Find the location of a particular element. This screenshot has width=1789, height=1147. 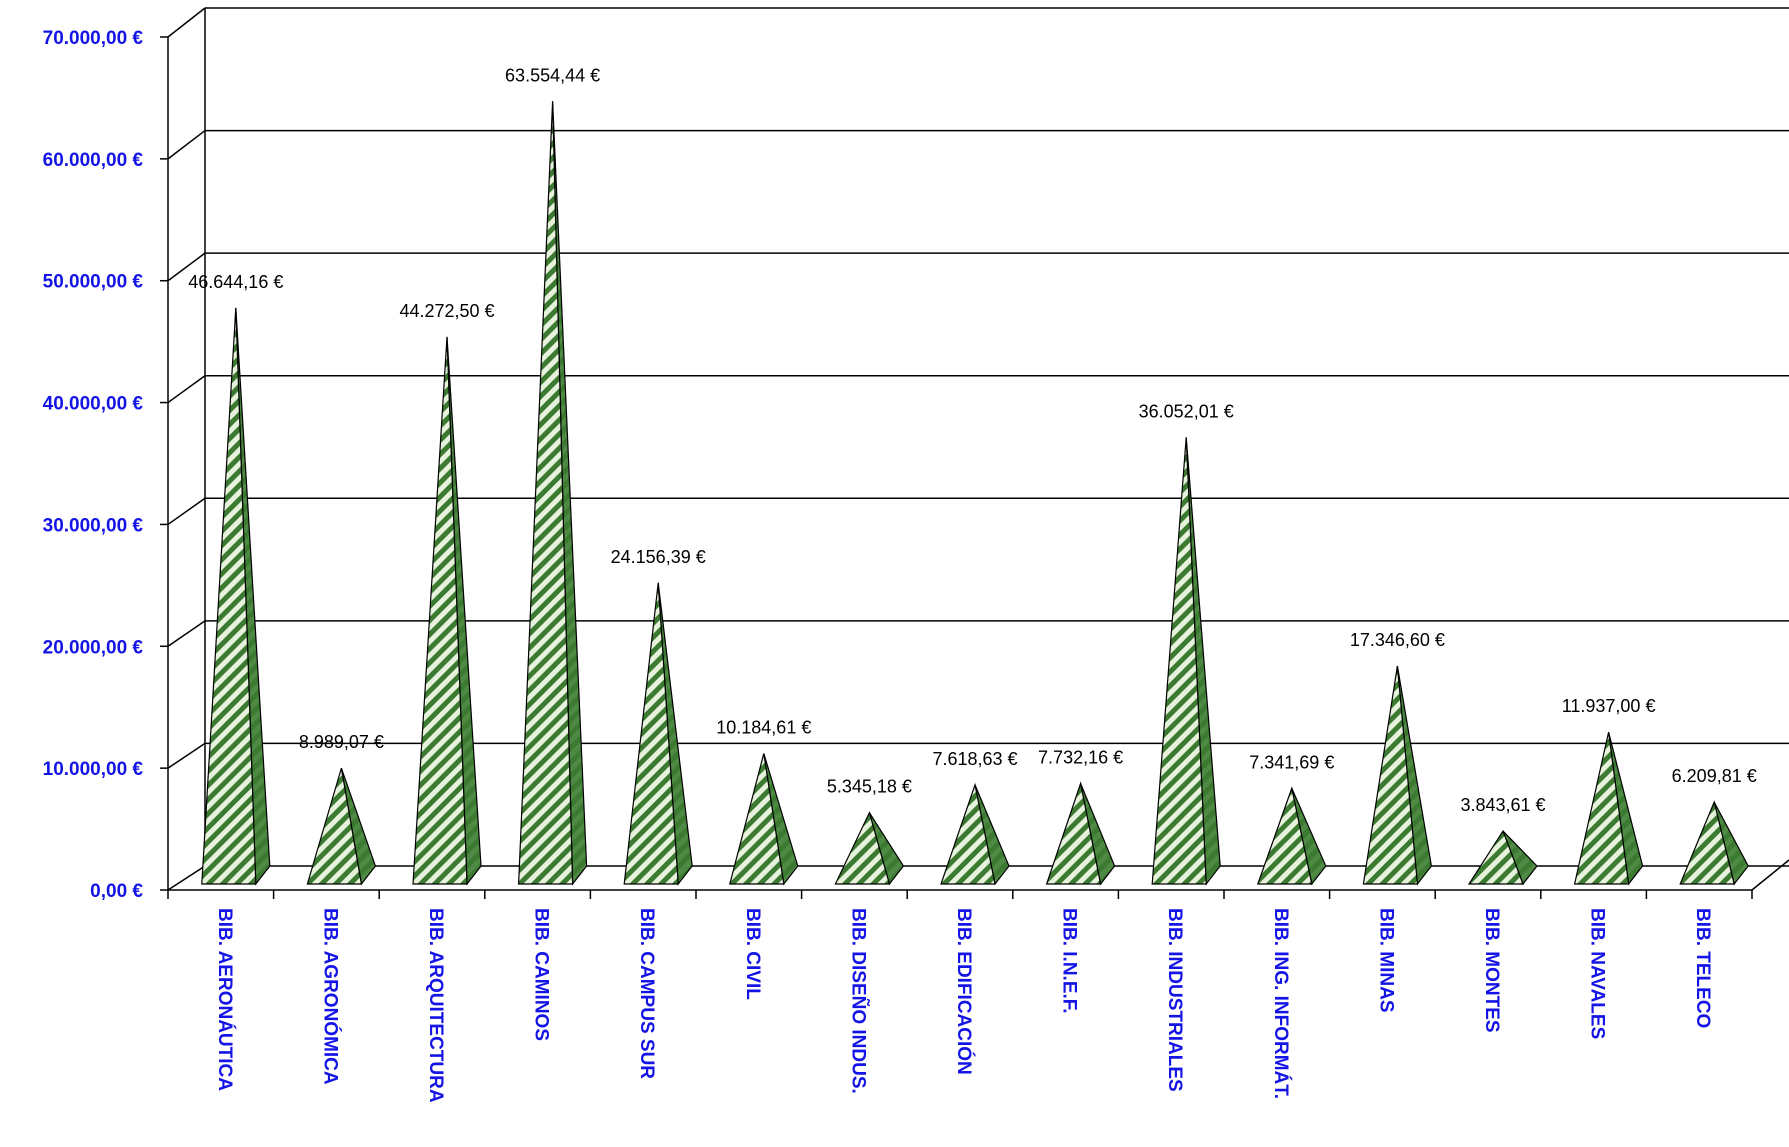

x-tick-label: BIB. ING. INFORMÁT. is located at coordinates (1281, 1003).